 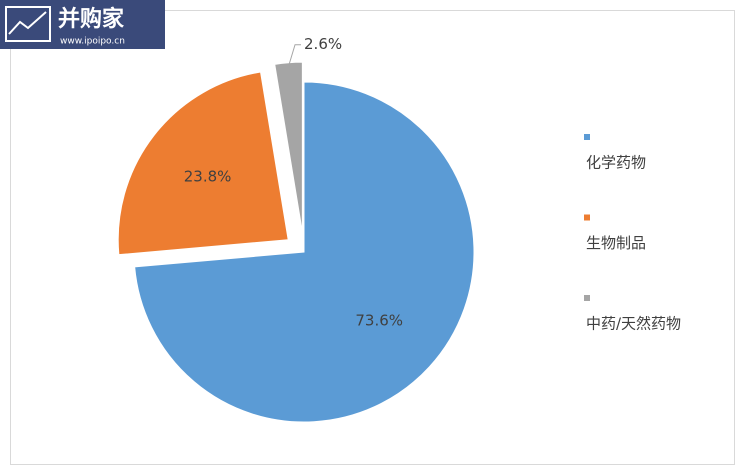 I want to click on watermark-icon, so click(x=28, y=24).